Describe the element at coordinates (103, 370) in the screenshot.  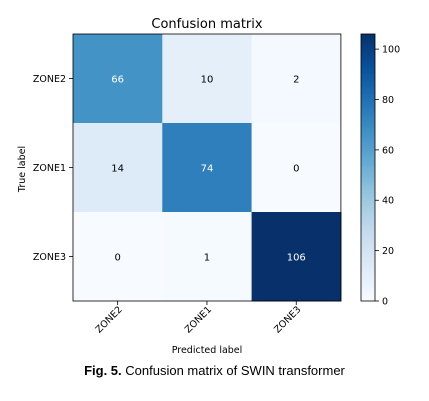
I see `caption-label: Fig. 5.` at that location.